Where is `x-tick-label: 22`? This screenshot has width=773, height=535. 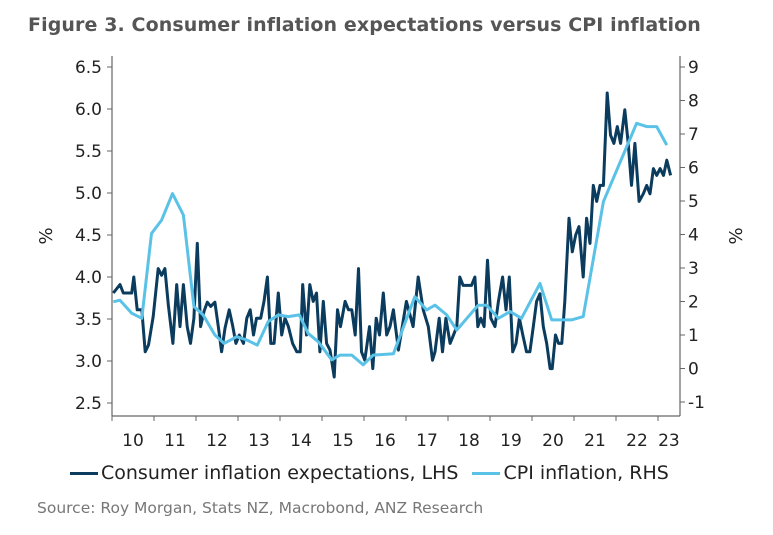 x-tick-label: 22 is located at coordinates (637, 441).